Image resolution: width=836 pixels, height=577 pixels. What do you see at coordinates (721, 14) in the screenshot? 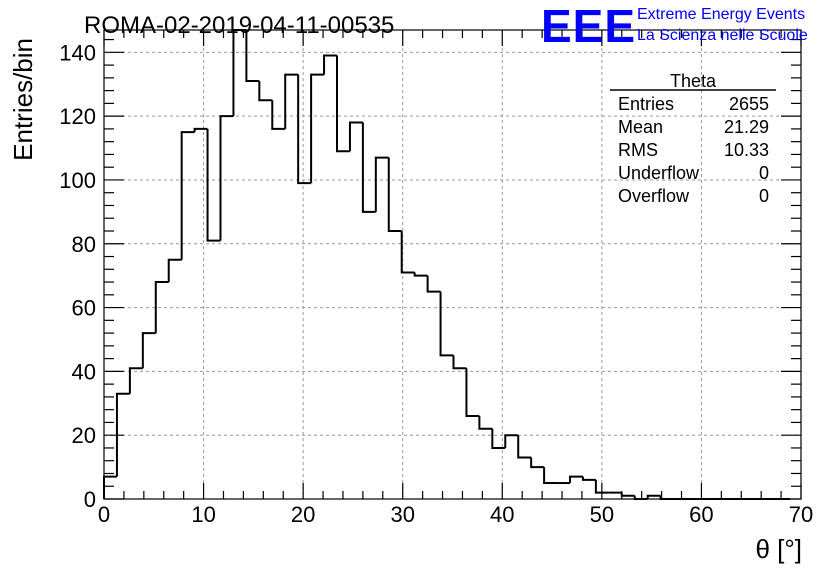
I see `eee-logo-line1: Extreme Energy Events` at bounding box center [721, 14].